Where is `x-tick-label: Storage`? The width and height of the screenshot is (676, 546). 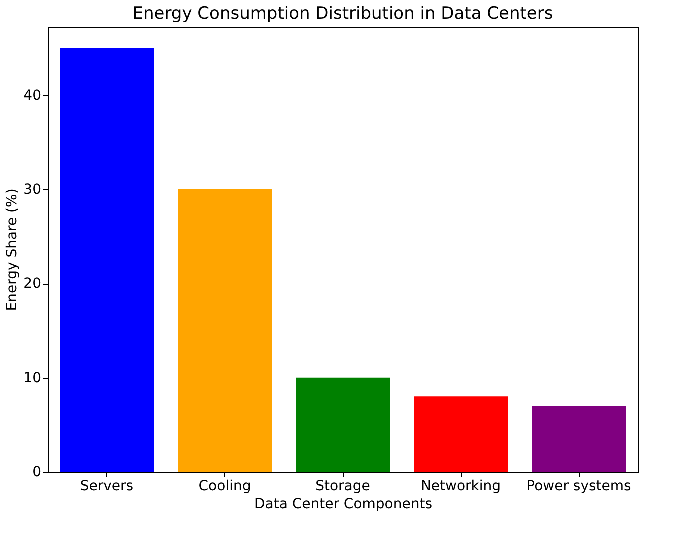 x-tick-label: Storage is located at coordinates (343, 486).